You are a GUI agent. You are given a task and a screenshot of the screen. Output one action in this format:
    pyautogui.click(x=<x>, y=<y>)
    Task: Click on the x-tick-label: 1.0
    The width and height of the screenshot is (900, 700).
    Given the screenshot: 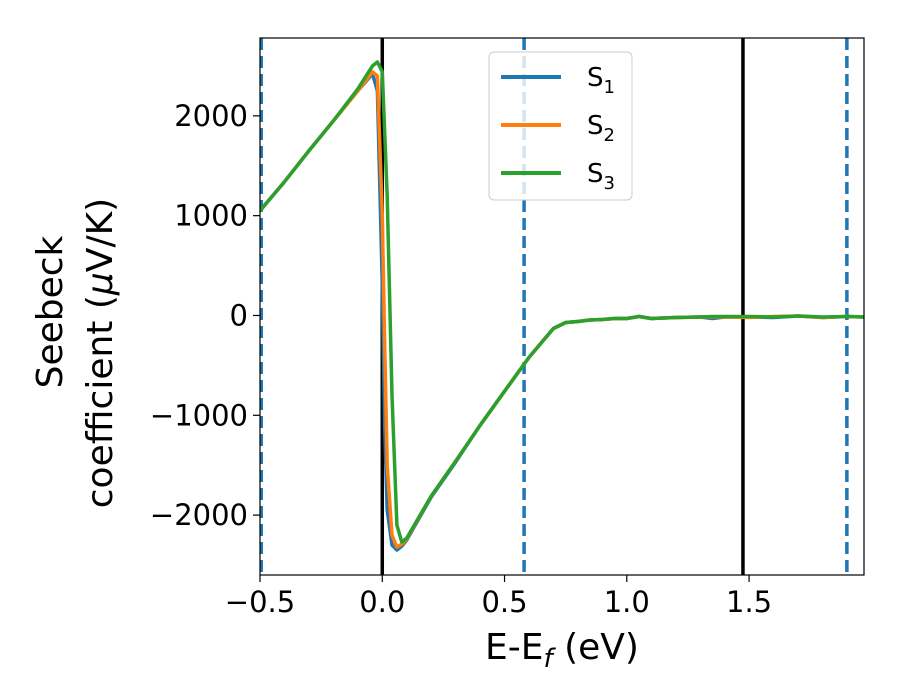 What is the action you would take?
    pyautogui.click(x=627, y=602)
    